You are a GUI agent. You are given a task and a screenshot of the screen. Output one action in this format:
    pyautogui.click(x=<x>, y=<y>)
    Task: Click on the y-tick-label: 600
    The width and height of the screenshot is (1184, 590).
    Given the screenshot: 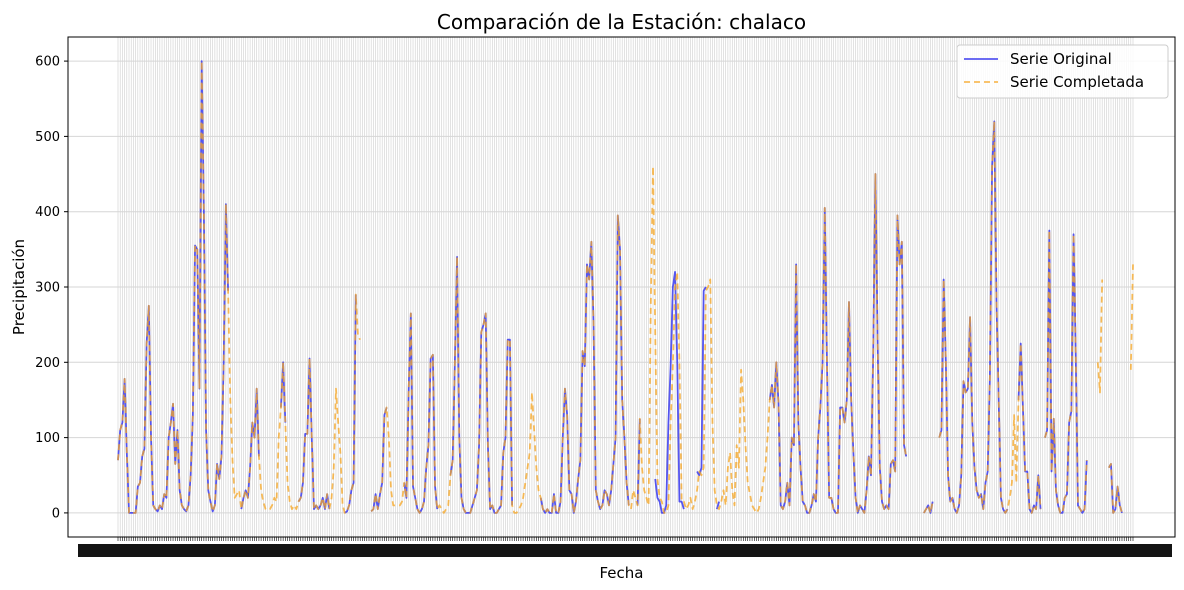 What is the action you would take?
    pyautogui.click(x=47, y=62)
    